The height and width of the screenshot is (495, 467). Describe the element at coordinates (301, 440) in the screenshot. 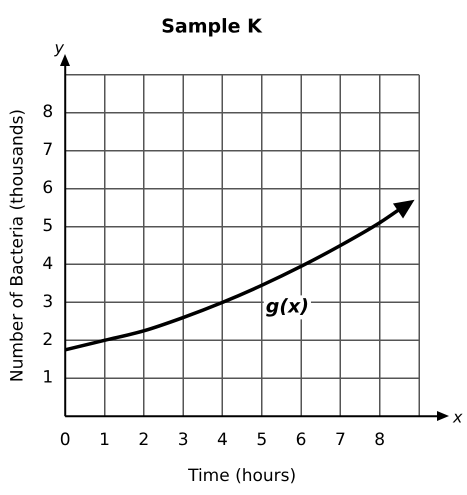

I see `x-tick-label: 6` at that location.